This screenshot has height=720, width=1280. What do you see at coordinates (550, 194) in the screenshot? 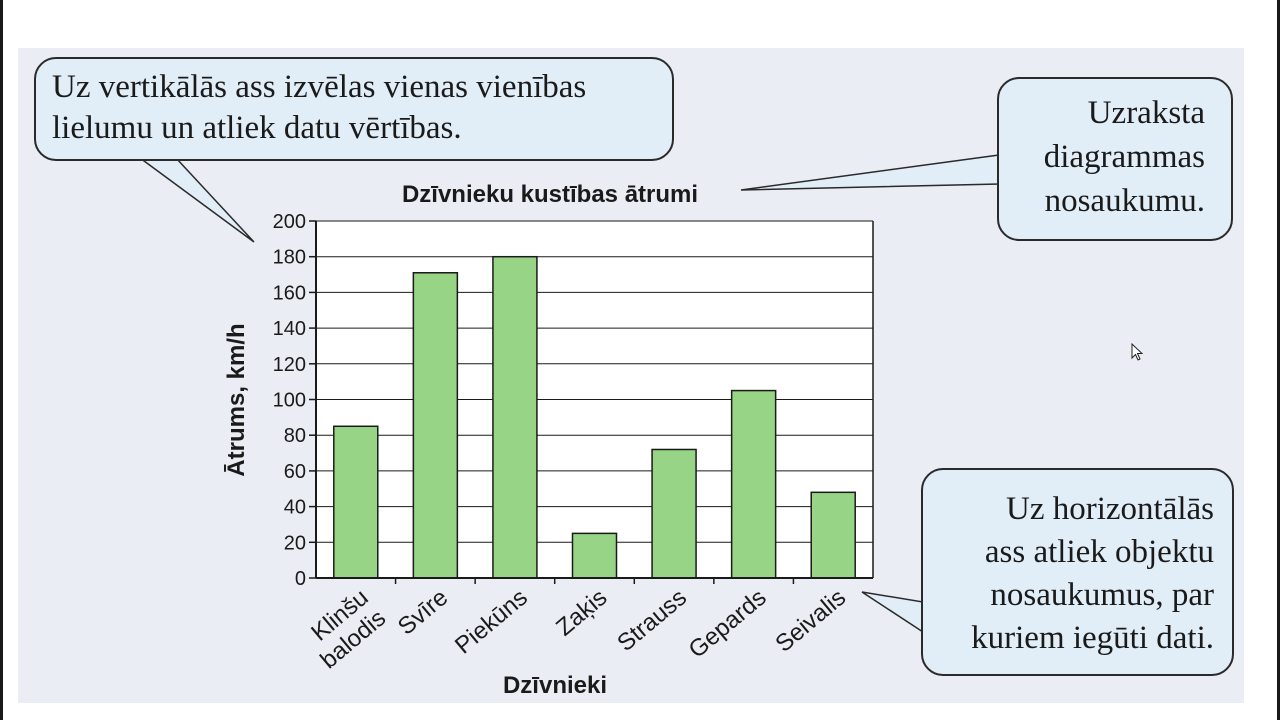
I see `chart-title: Dzīvnieku kustības ātrumi` at bounding box center [550, 194].